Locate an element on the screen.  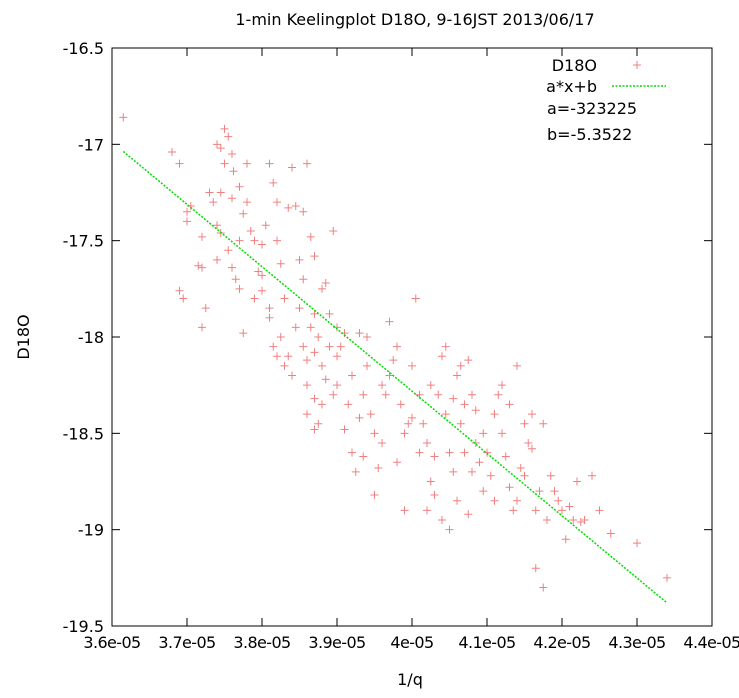
legend-label-fit: a*x+b is located at coordinates (571, 86).